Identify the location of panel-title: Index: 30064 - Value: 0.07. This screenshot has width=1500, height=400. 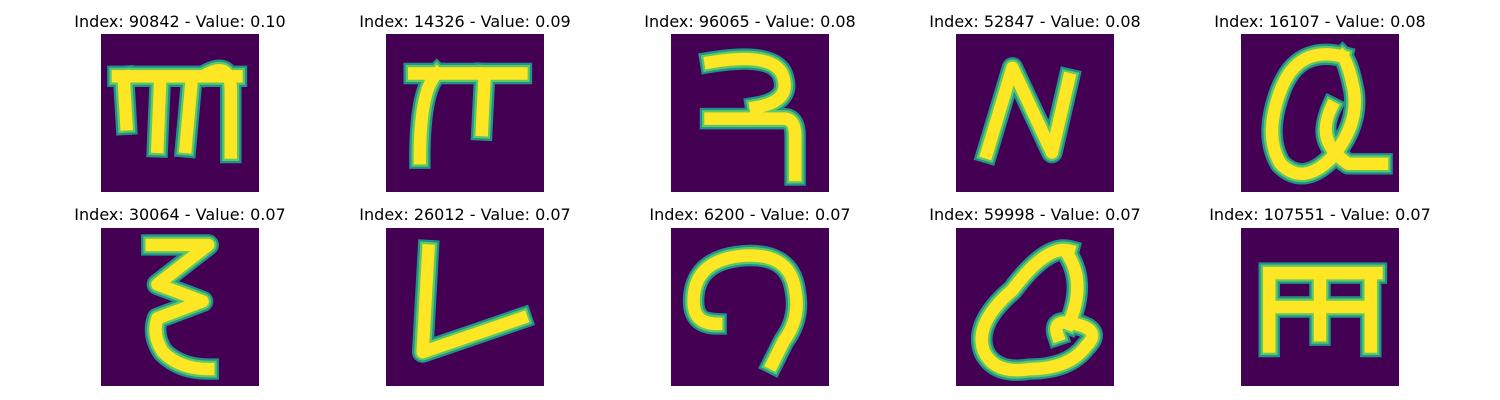
(180, 214).